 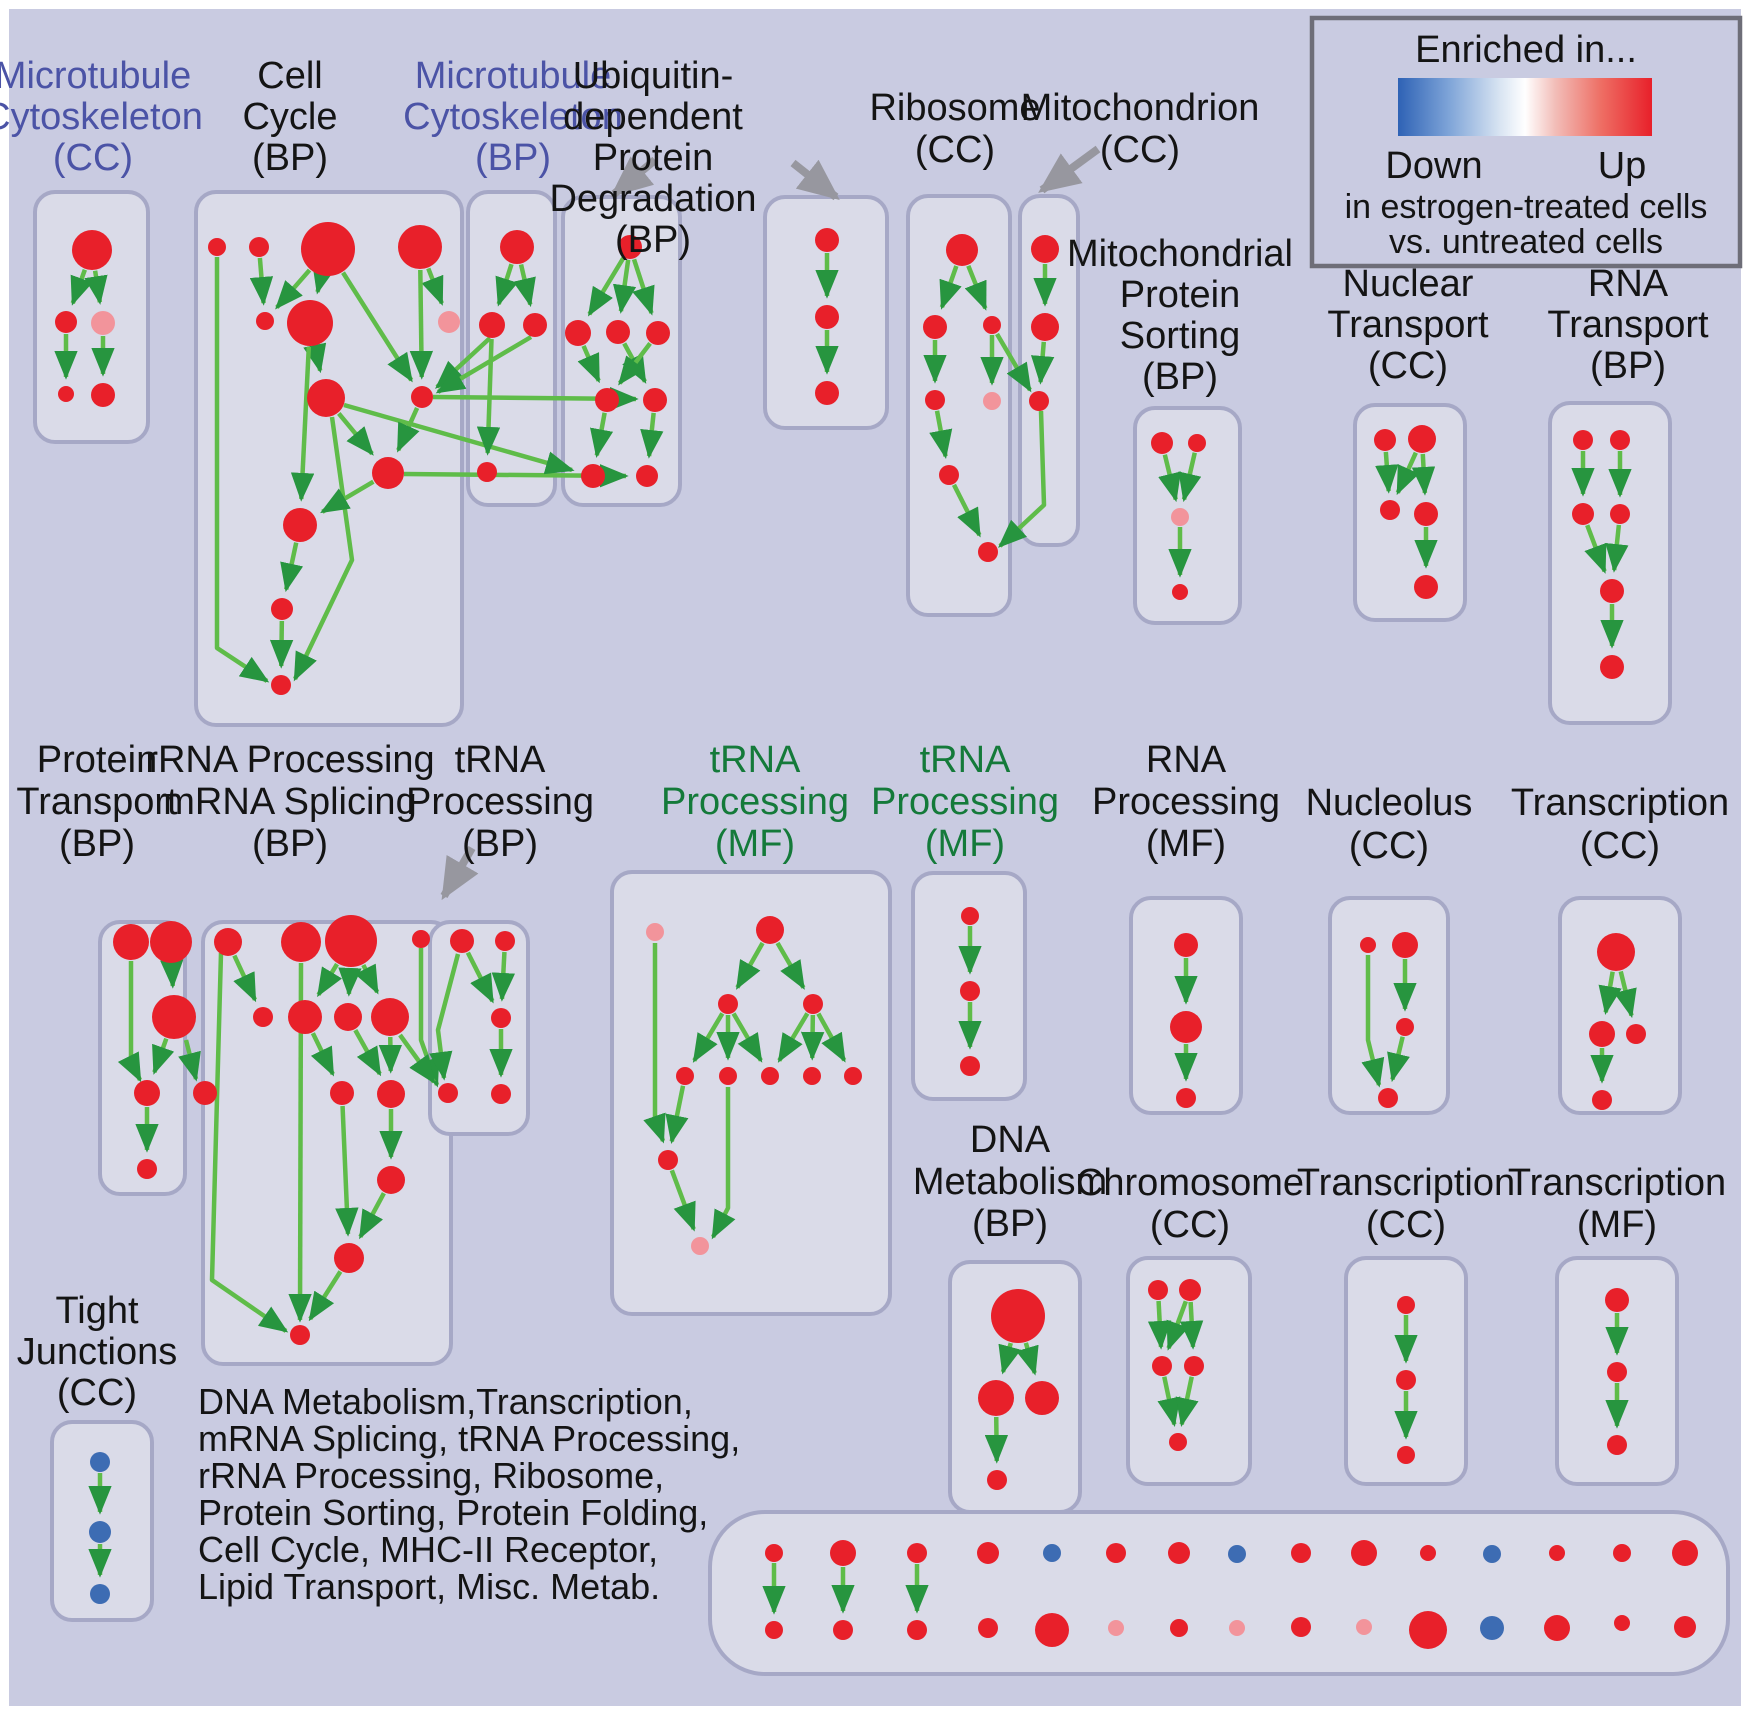 What do you see at coordinates (500, 802) in the screenshot?
I see `cluster-label-11: tRNA Processing (BP)` at bounding box center [500, 802].